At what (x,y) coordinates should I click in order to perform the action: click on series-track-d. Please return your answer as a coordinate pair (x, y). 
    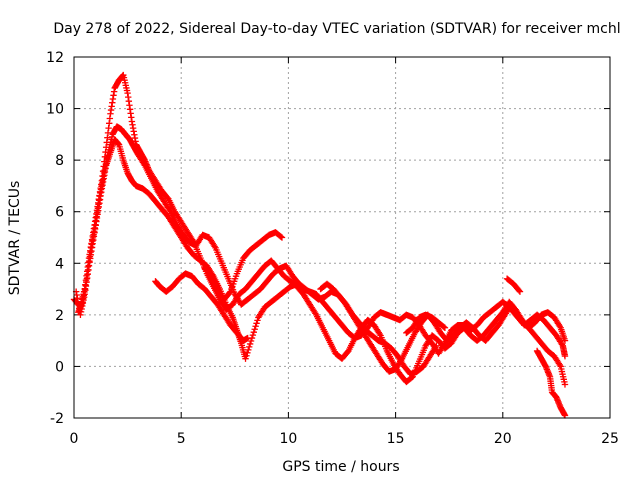
    Looking at the image, I should click on (201, 307).